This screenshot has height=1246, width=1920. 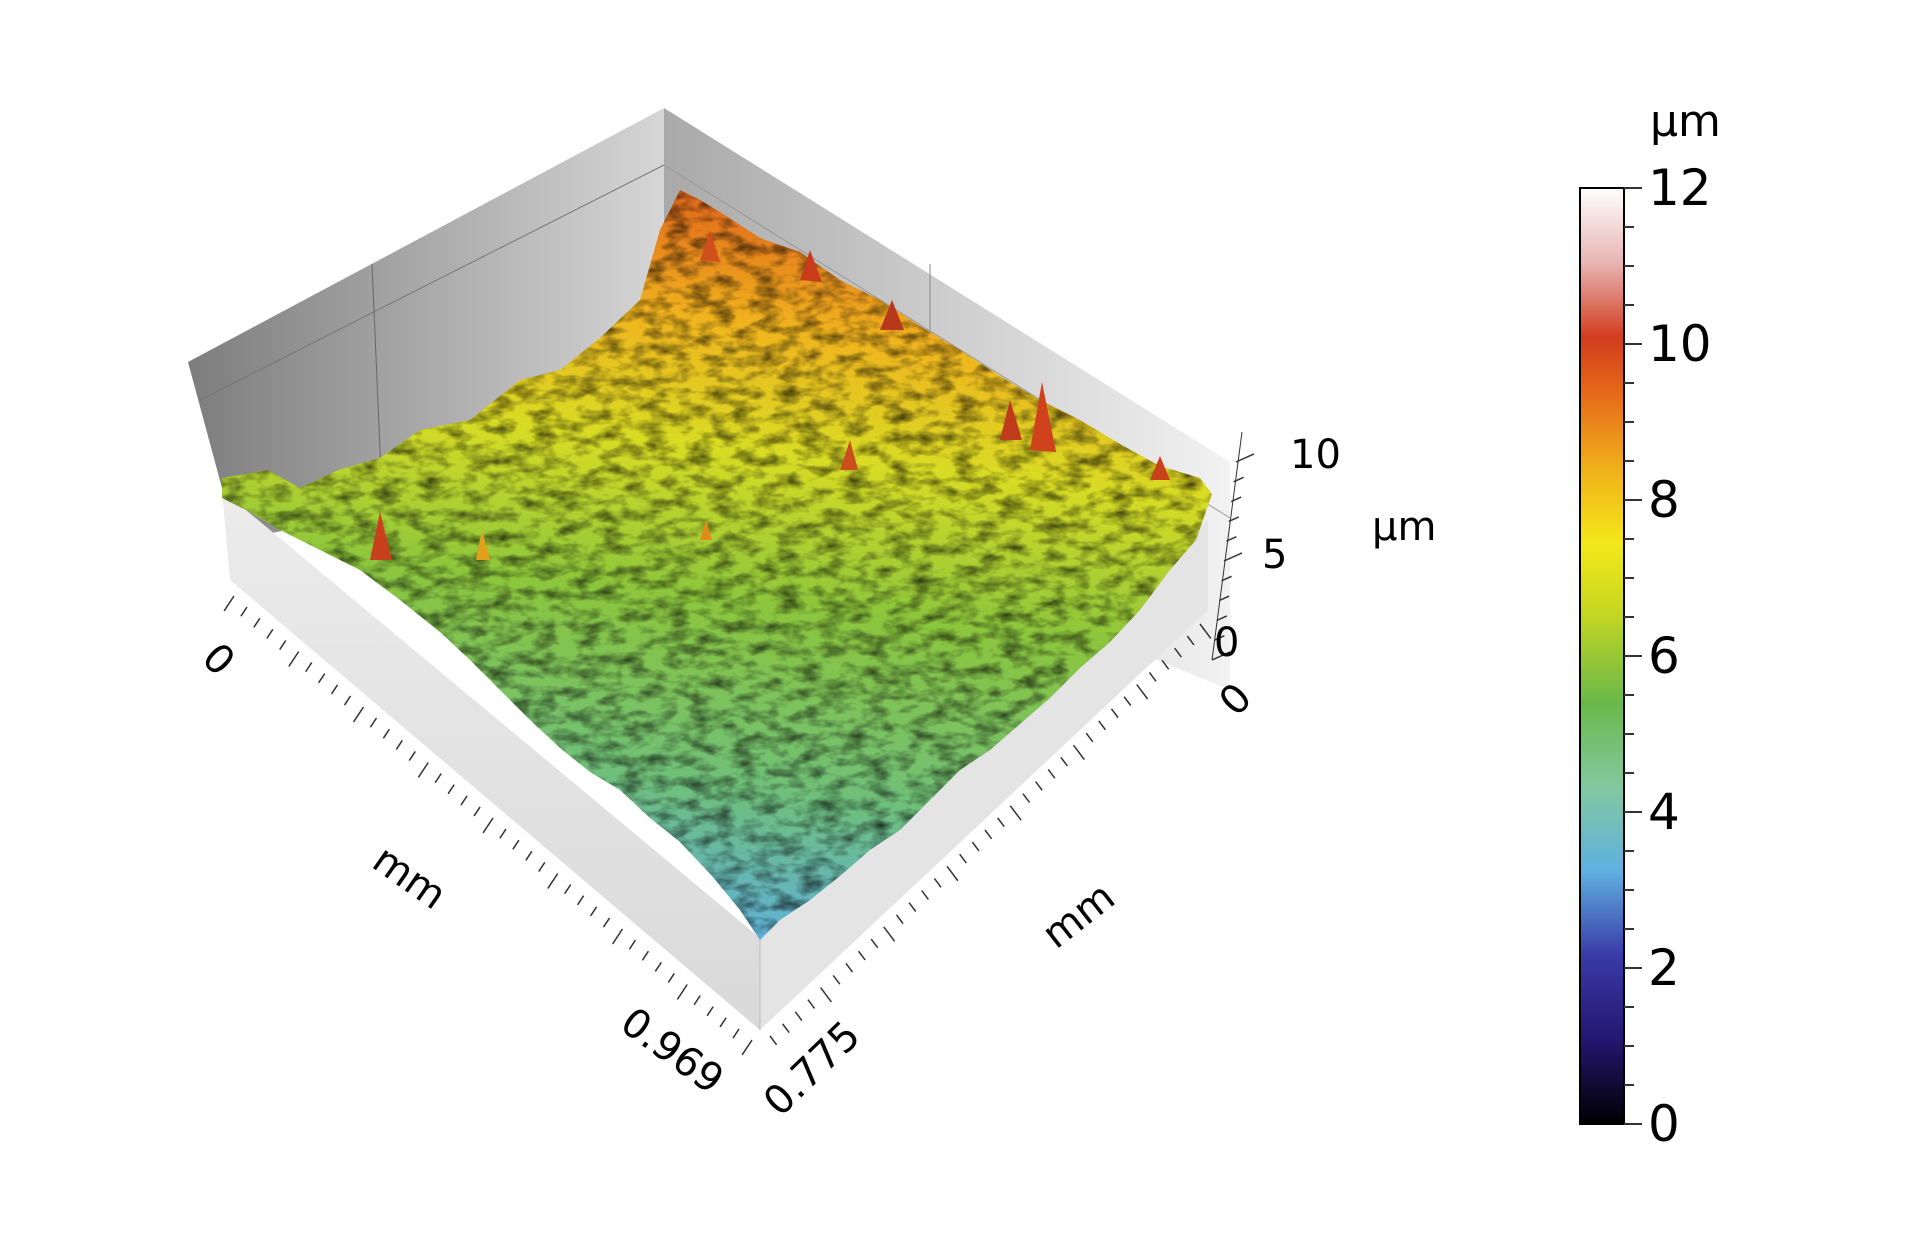 I want to click on z-axis-tick-label-0: 0, so click(x=1226, y=643).